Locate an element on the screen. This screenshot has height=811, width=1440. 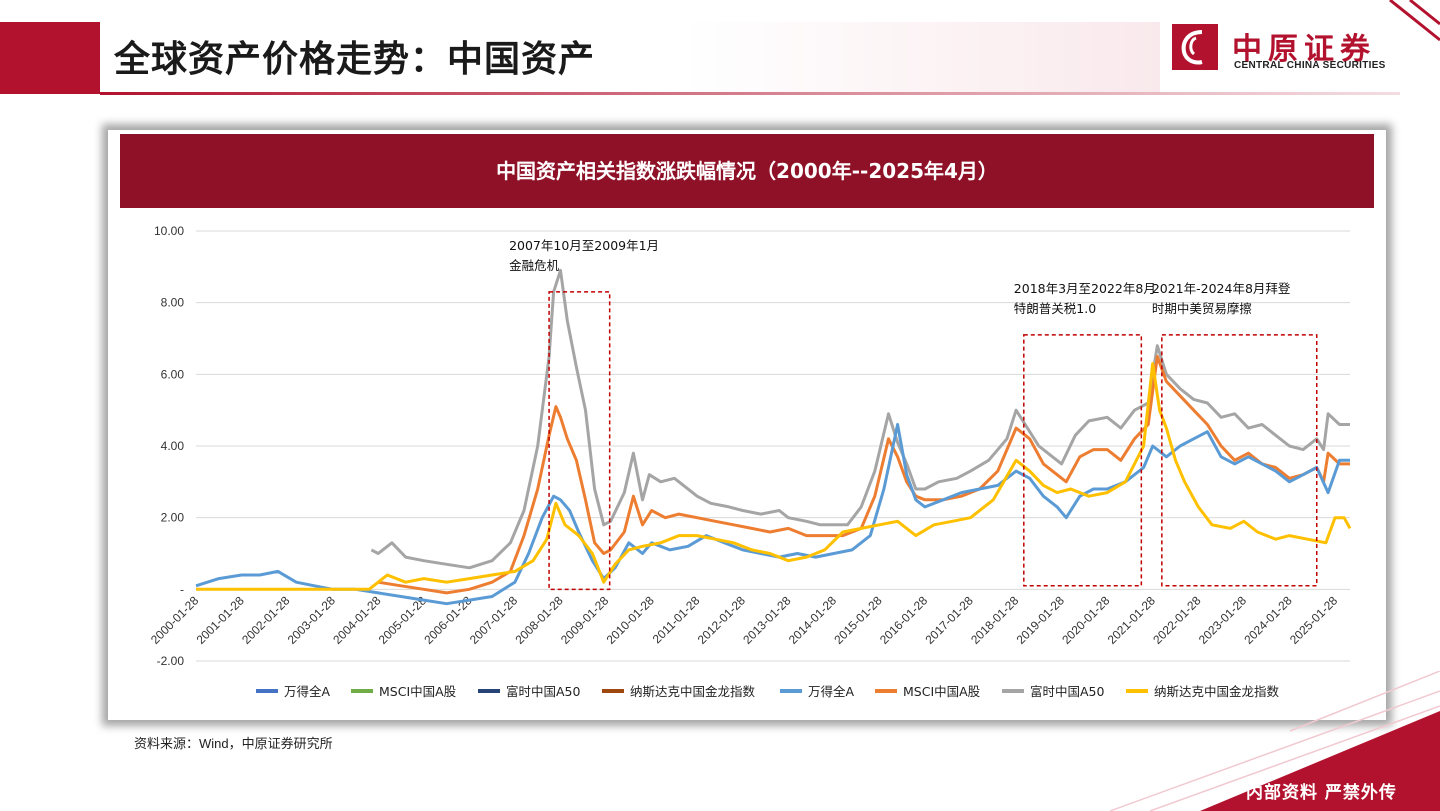
x-tick-label: 2005-01-28 is located at coordinates (403, 620).